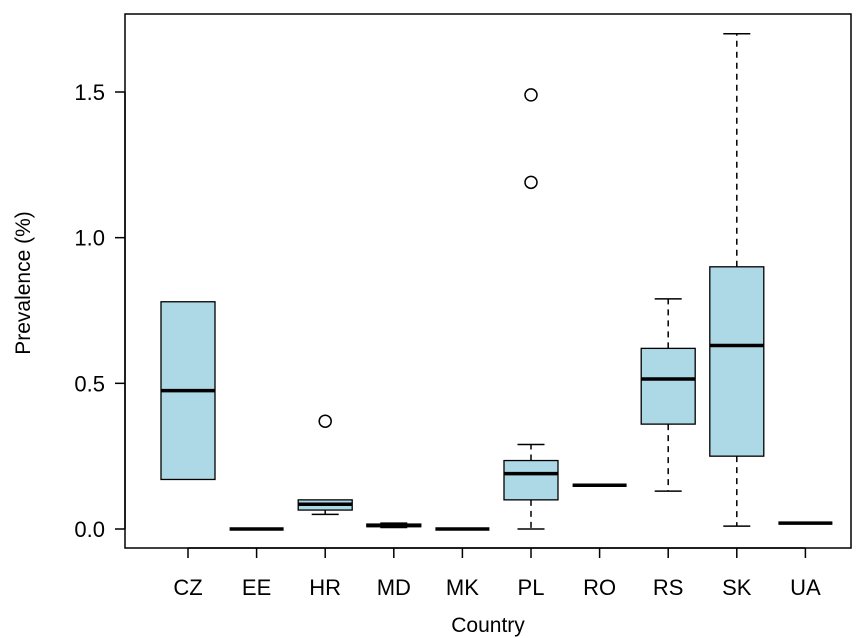 The height and width of the screenshot is (638, 856). What do you see at coordinates (737, 587) in the screenshot?
I see `x-tick-label: SK` at bounding box center [737, 587].